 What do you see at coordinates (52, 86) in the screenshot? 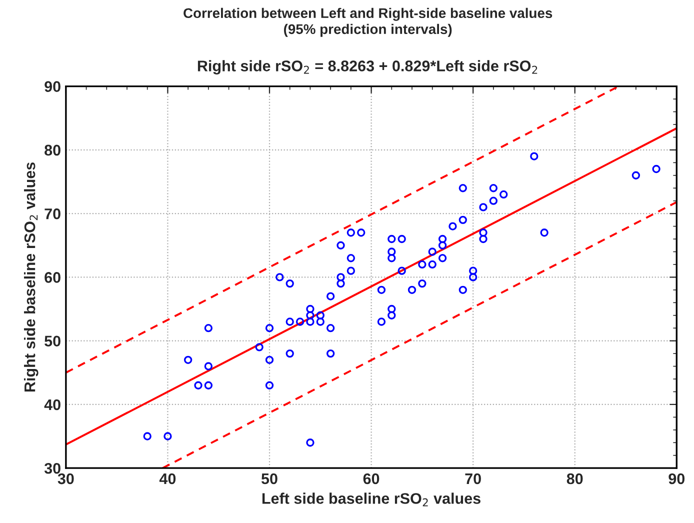
I see `y-tick-label: 90` at bounding box center [52, 86].